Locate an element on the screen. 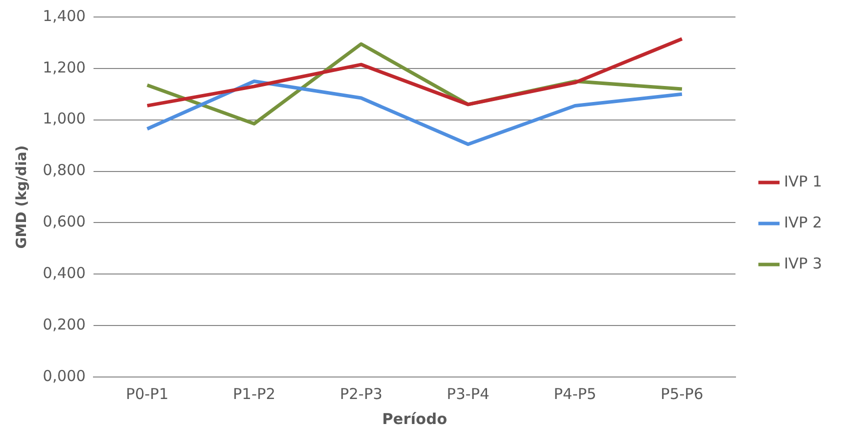 Image resolution: width=852 pixels, height=441 pixels. y-tick-label: 0,800 is located at coordinates (64, 170).